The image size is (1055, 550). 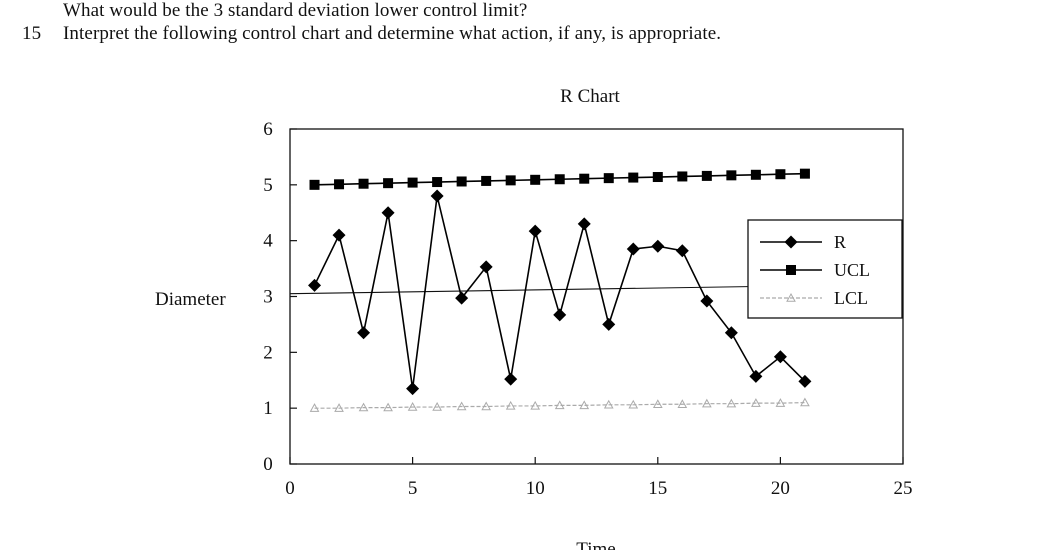 I want to click on x-tick-label: 25, so click(x=903, y=488).